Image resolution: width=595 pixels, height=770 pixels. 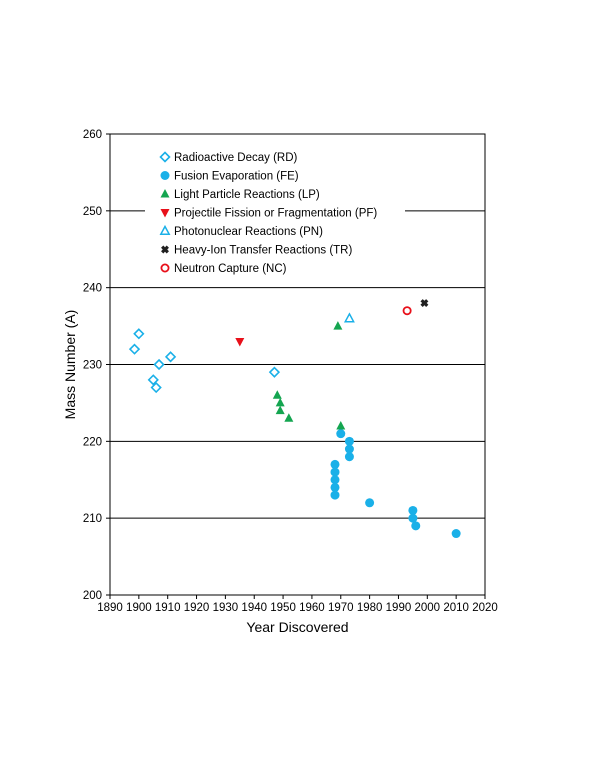 I want to click on y-tick-label: 240, so click(x=92, y=289).